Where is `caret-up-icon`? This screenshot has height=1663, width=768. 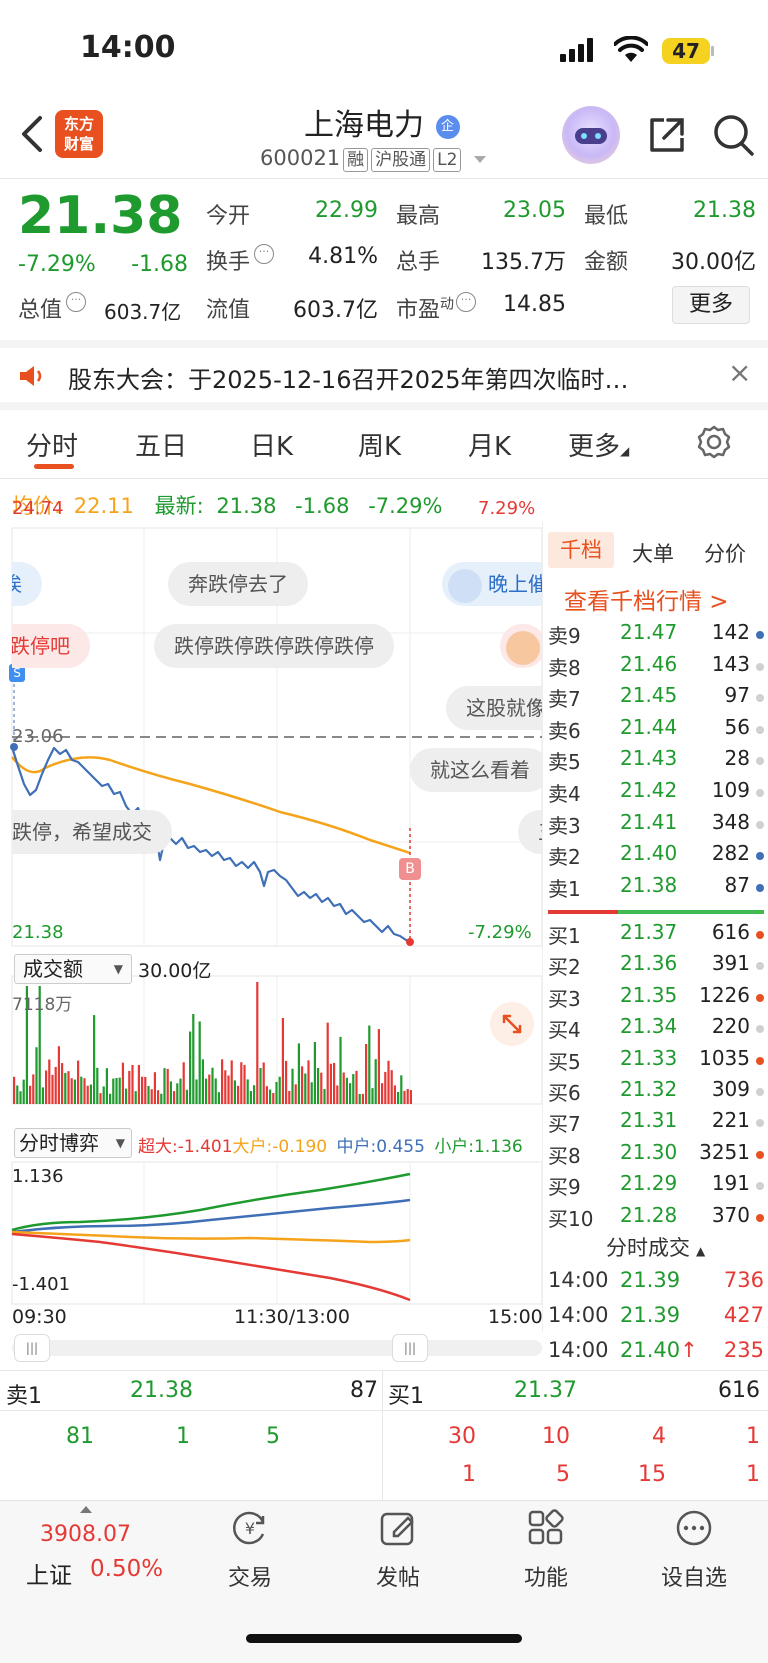
caret-up-icon is located at coordinates (86, 1509).